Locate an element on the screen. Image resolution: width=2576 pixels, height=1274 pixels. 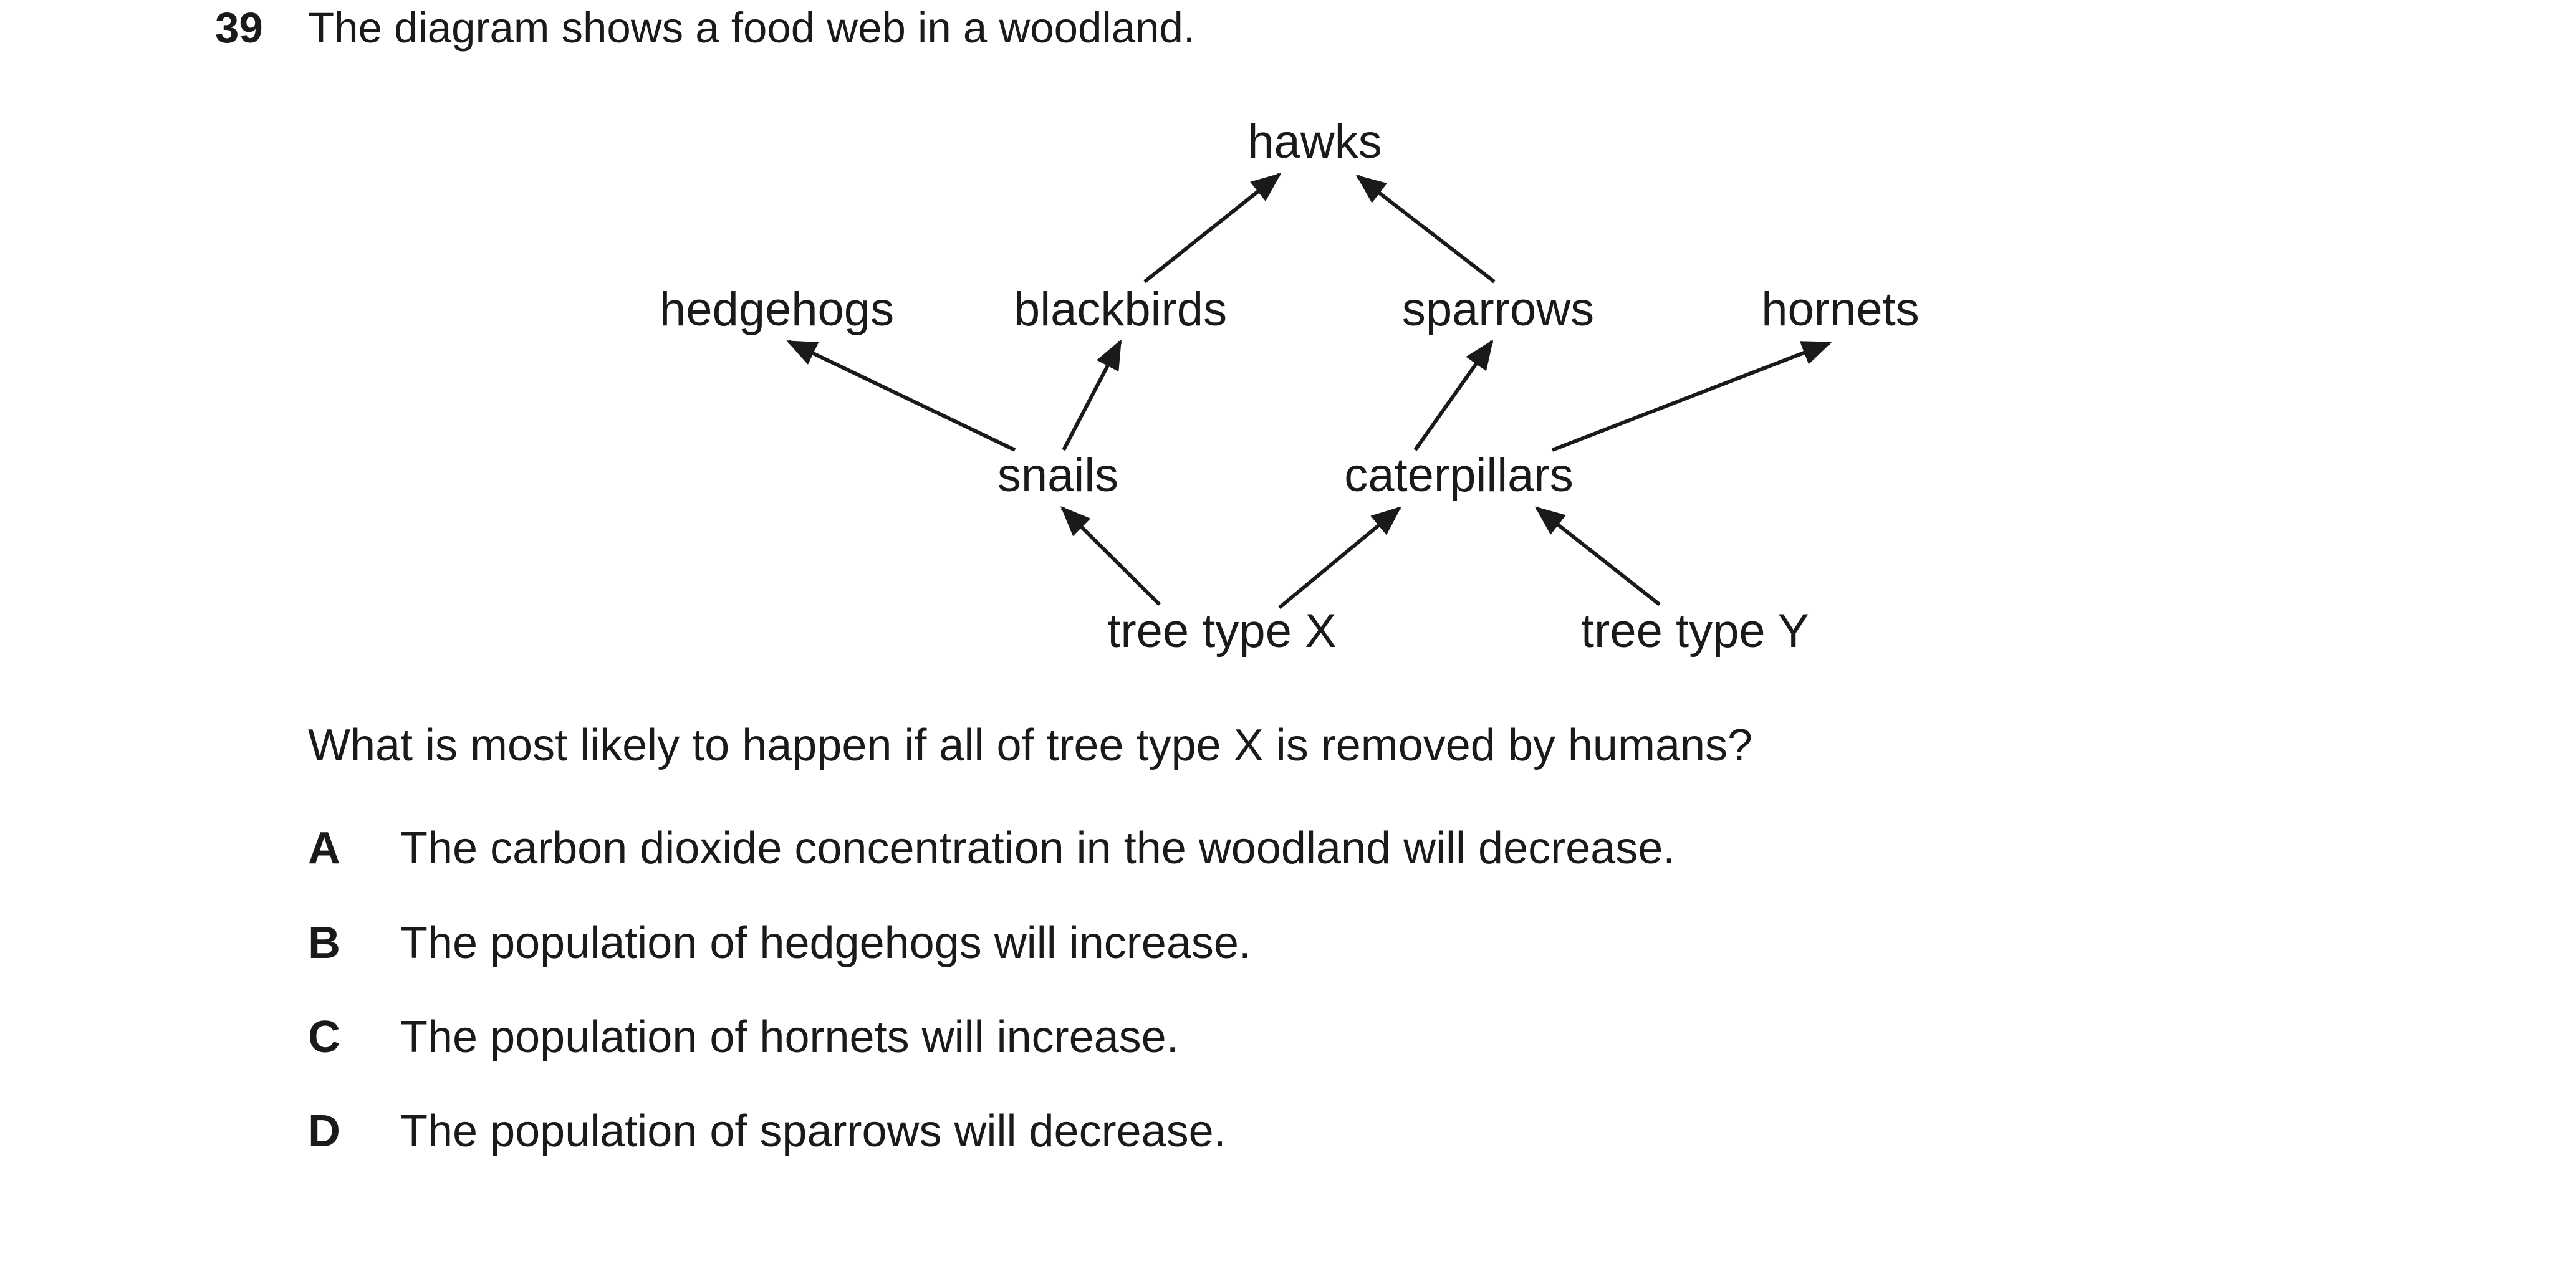
organism-tree-type-y: tree type Y is located at coordinates (1695, 632).